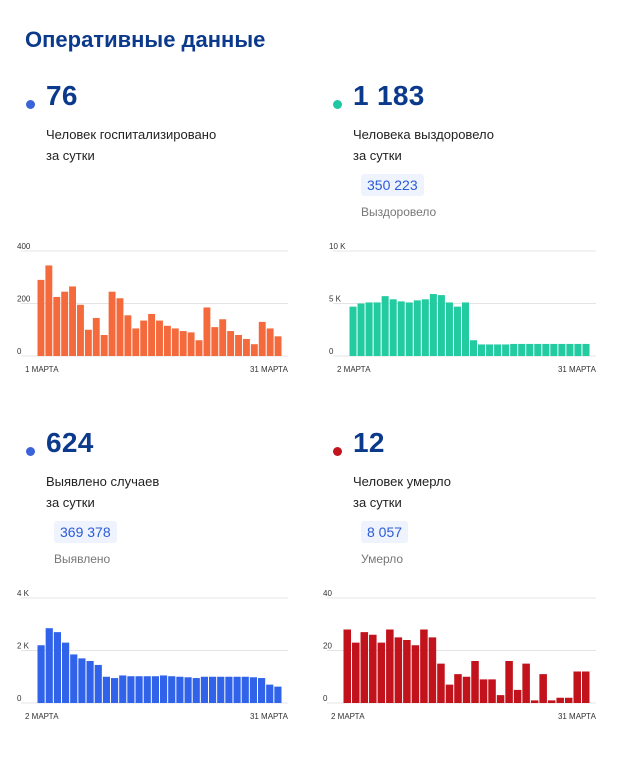  What do you see at coordinates (335, 299) in the screenshot?
I see `y-tick-label: 5 K` at bounding box center [335, 299].